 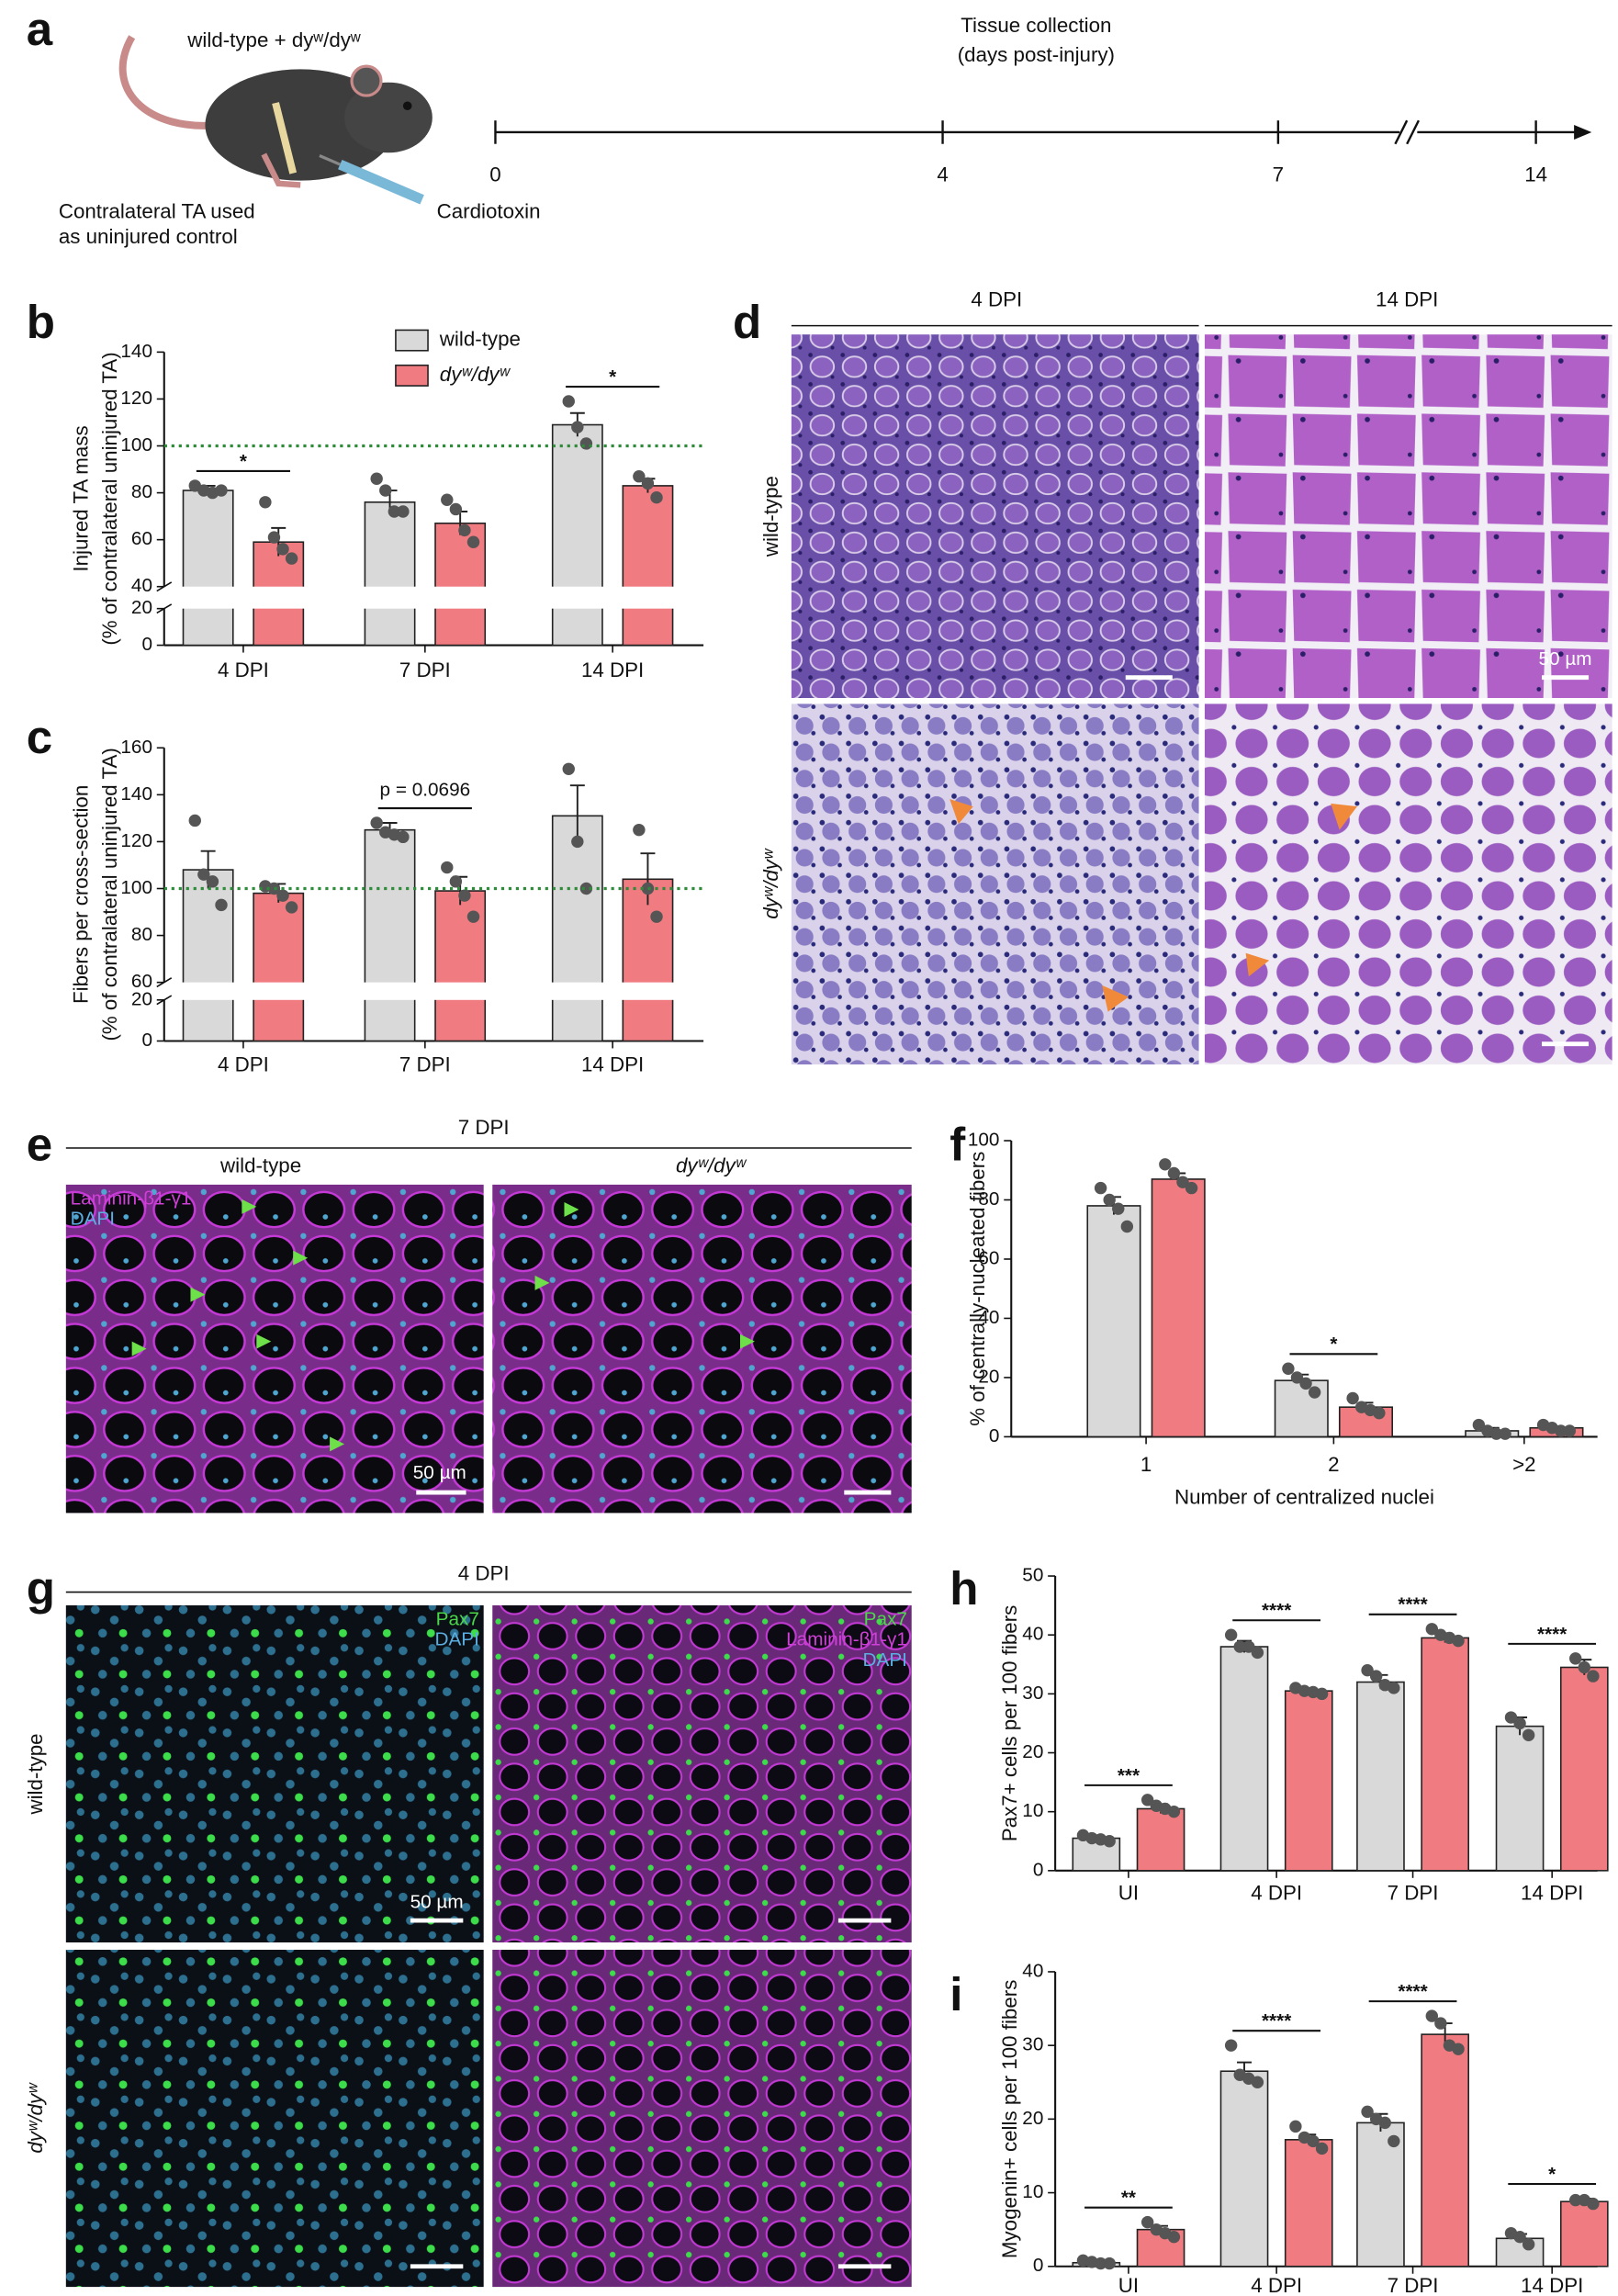 I want to click on y-axis-label: (% of contralateral uninjured TA), so click(x=109, y=894).